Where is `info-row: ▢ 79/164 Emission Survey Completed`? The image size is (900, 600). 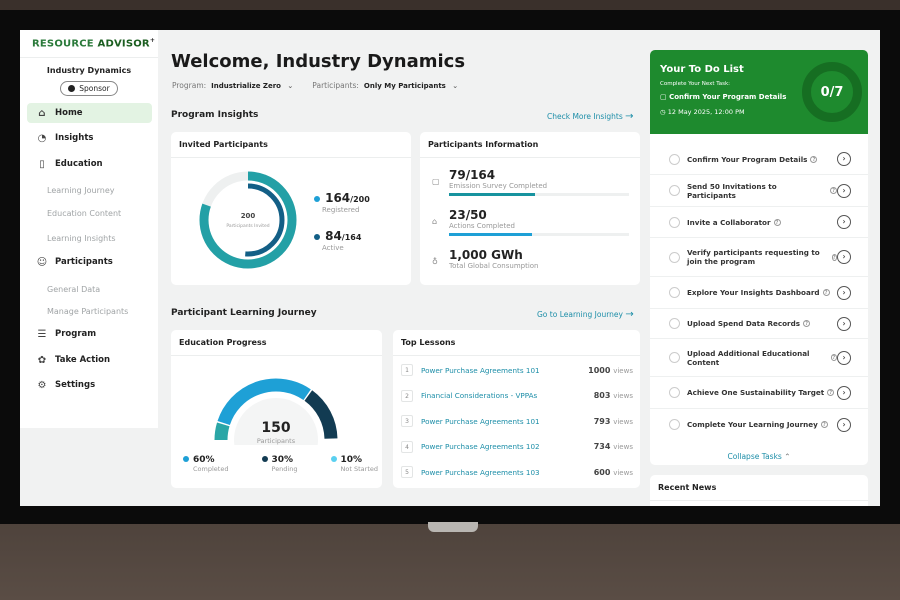 info-row: ▢ 79/164 Emission Survey Completed is located at coordinates (532, 182).